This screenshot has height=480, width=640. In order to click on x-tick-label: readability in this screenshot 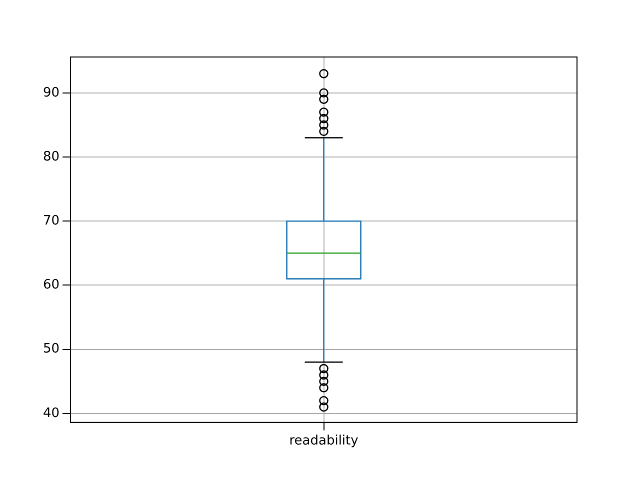, I will do `click(324, 441)`.